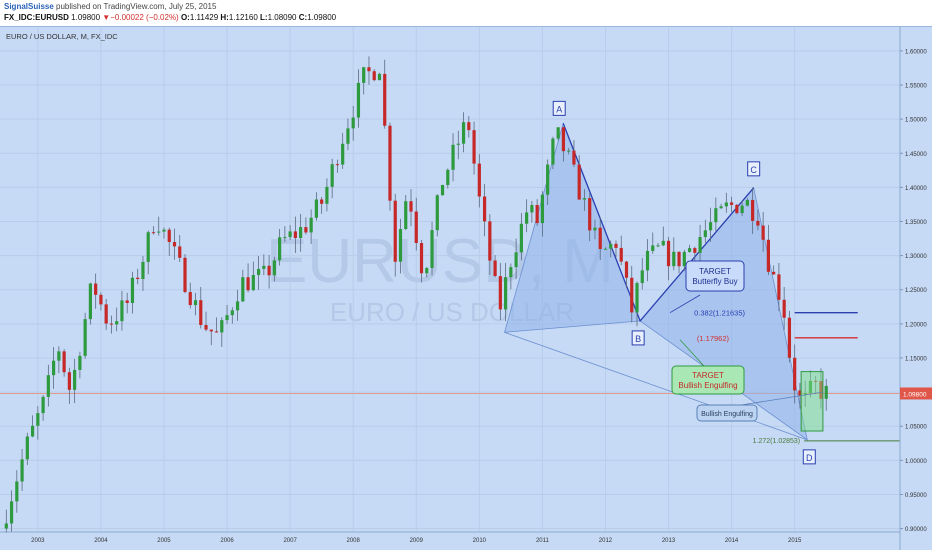 Image resolution: width=932 pixels, height=550 pixels. What do you see at coordinates (322, 17) in the screenshot?
I see `close-value: 1.09800` at bounding box center [322, 17].